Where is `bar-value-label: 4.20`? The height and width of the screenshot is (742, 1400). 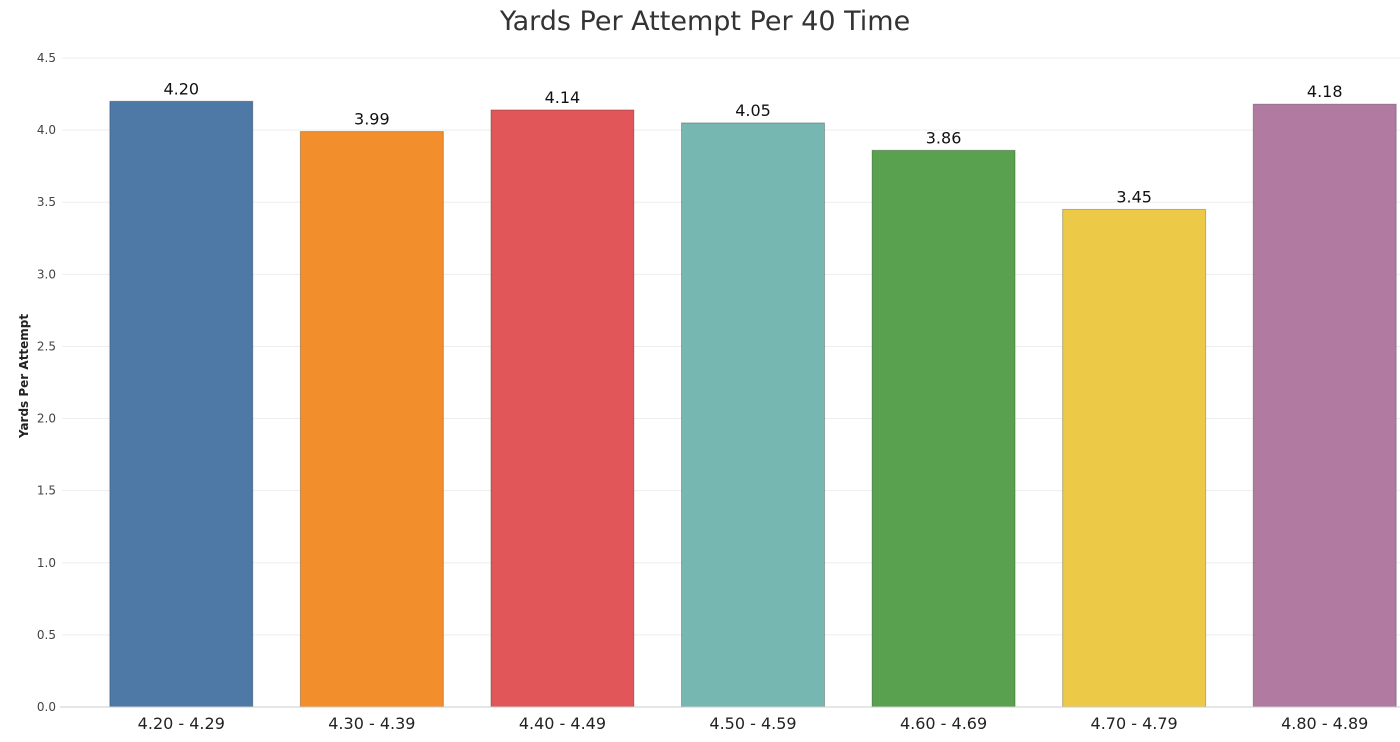
bar-value-label: 4.20 is located at coordinates (181, 88).